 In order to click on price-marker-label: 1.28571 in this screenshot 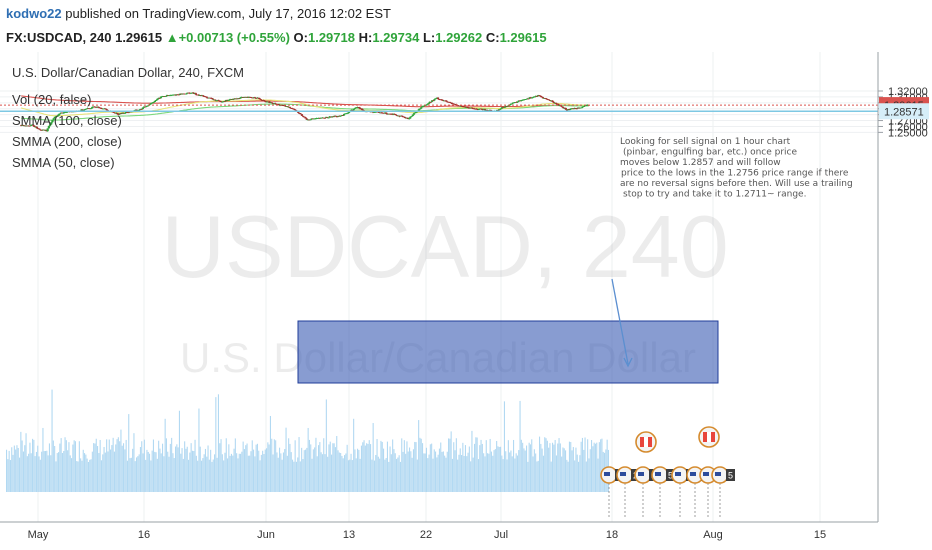, I will do `click(904, 112)`.